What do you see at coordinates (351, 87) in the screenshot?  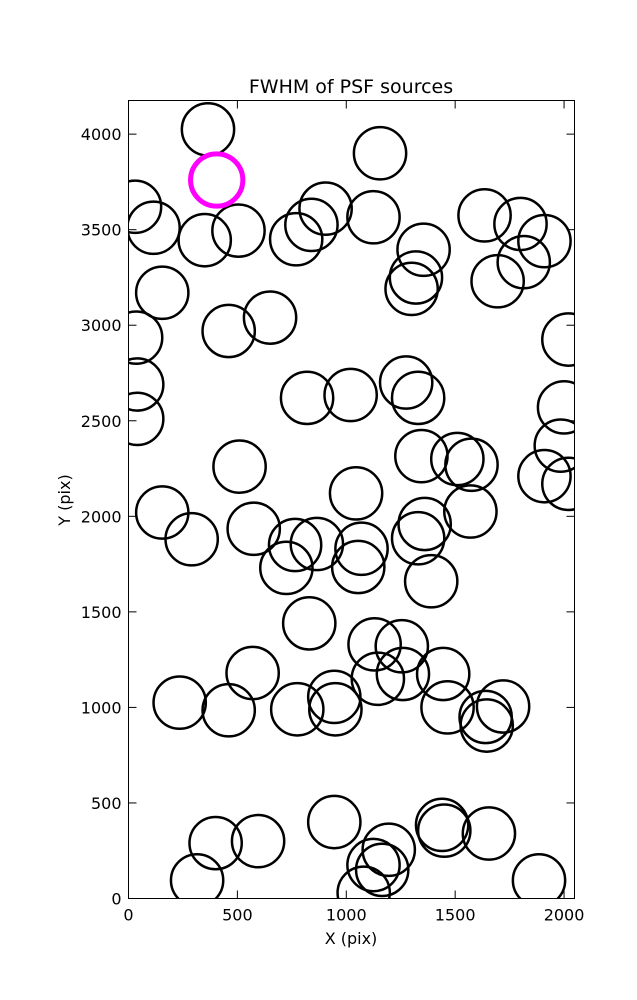 I see `chart-title: FWHM of PSF sources` at bounding box center [351, 87].